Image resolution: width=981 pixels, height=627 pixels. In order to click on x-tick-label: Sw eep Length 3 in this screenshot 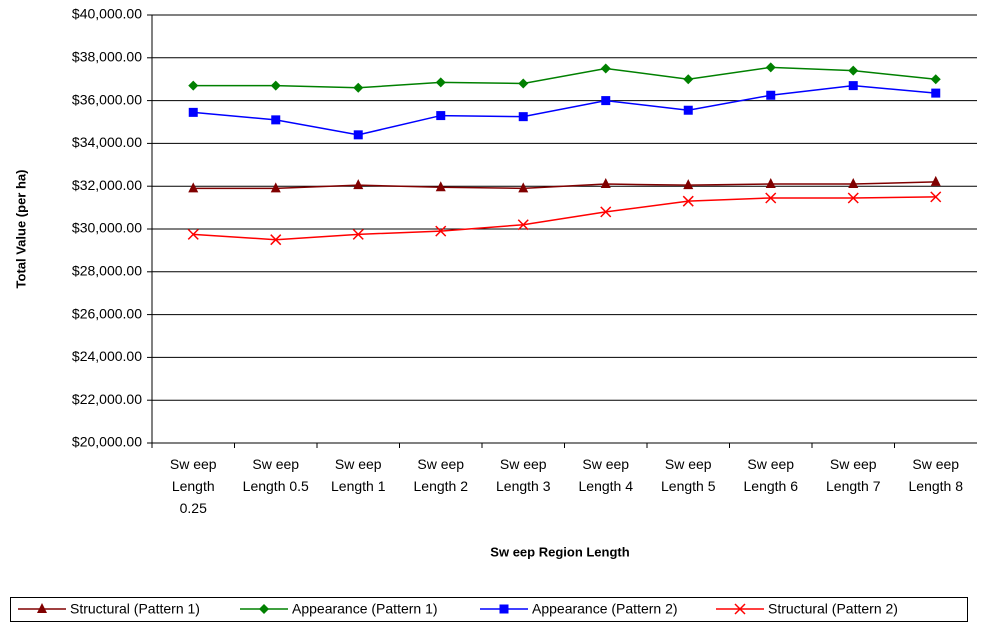, I will do `click(523, 475)`.